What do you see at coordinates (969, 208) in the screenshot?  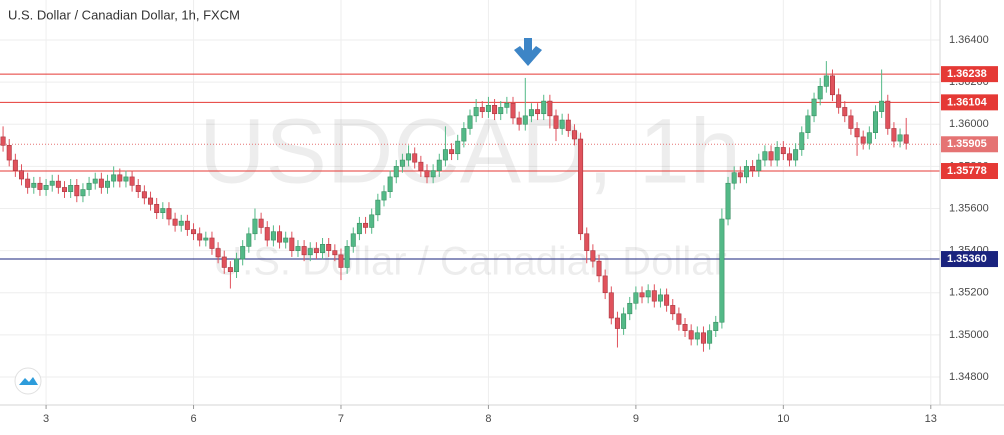 I see `y-tick-label: 1.35600` at bounding box center [969, 208].